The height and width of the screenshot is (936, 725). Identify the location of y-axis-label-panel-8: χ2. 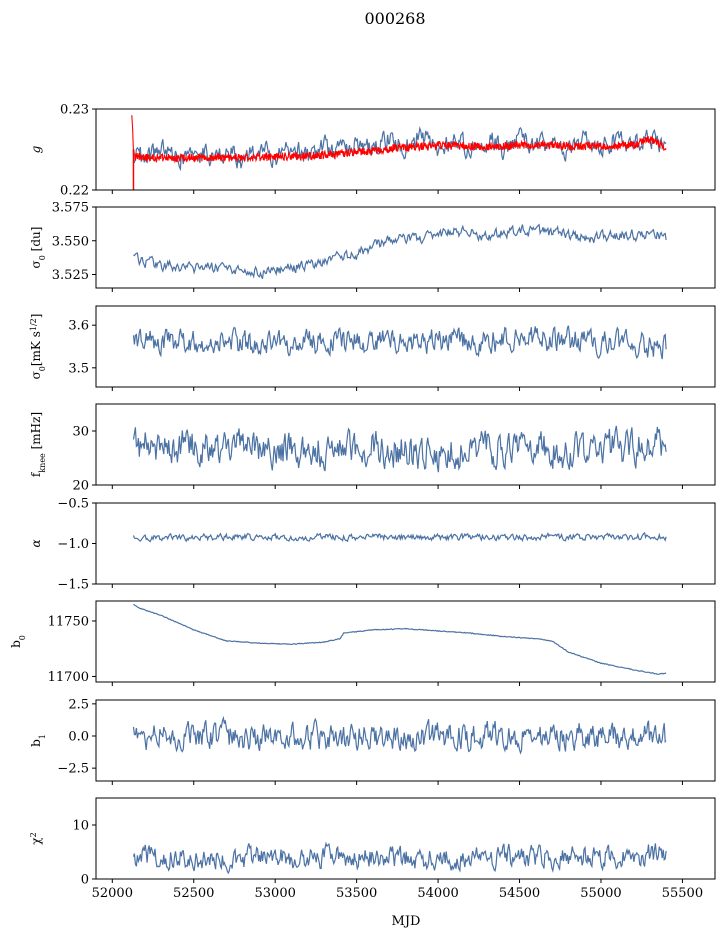
(36, 838).